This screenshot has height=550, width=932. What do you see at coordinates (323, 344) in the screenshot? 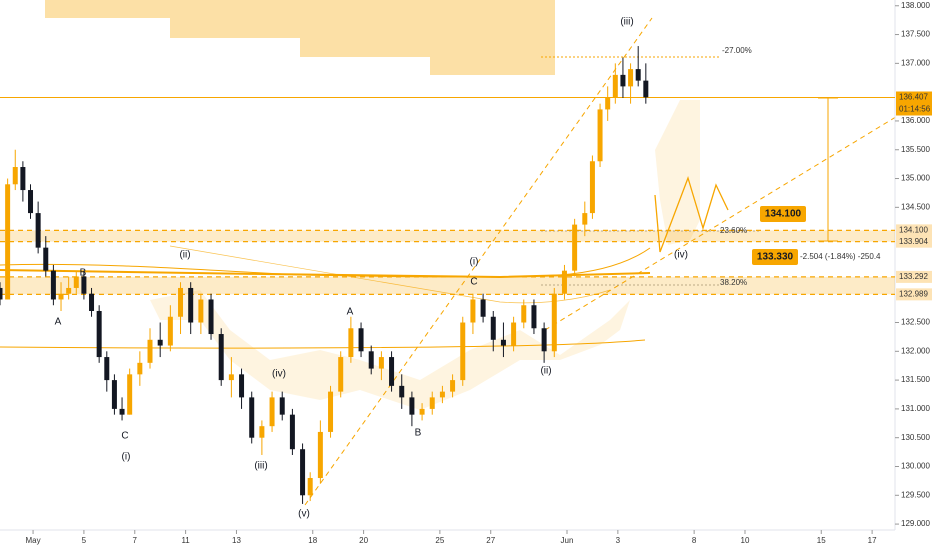
I see `moving-average` at bounding box center [323, 344].